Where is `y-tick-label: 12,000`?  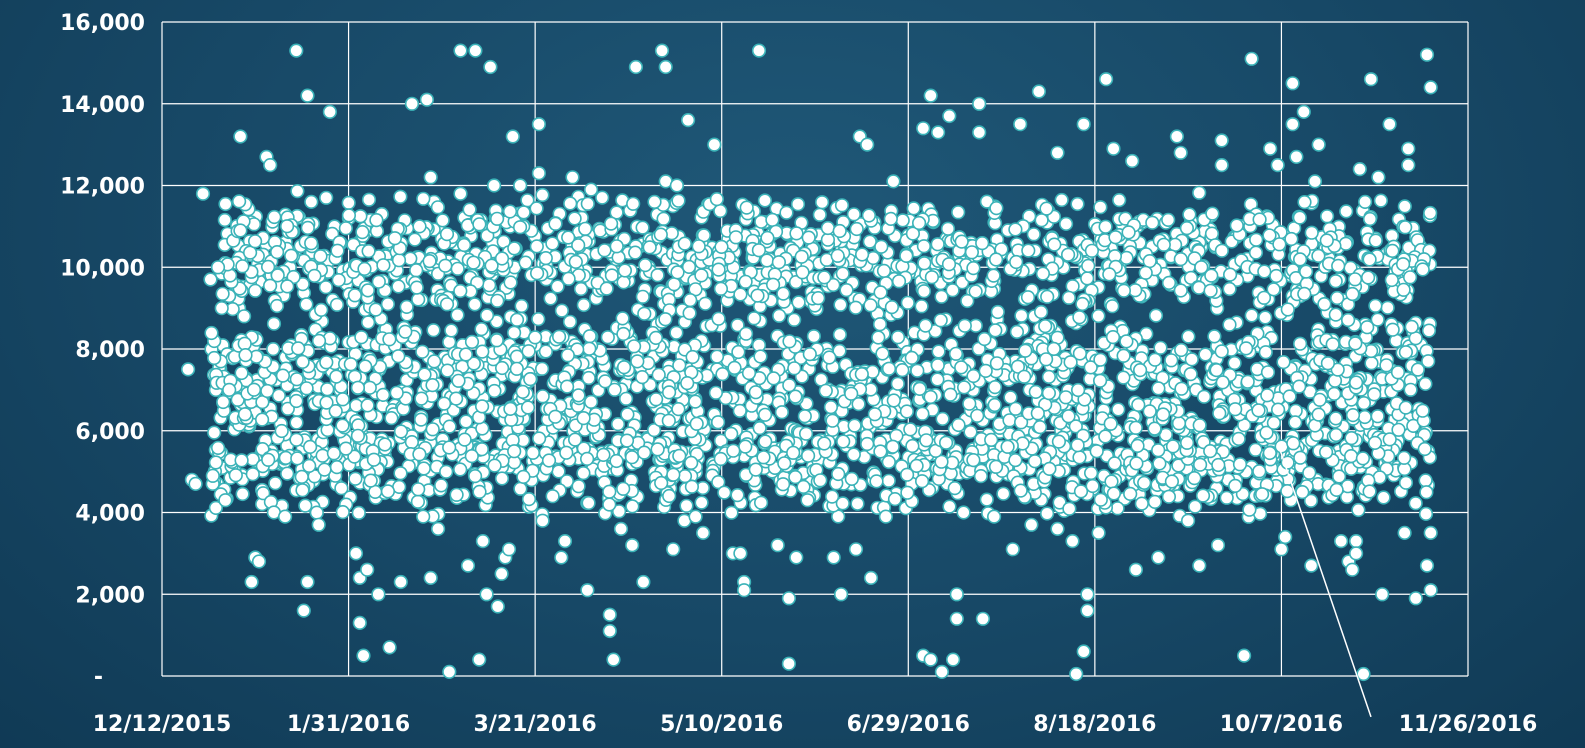 y-tick-label: 12,000 is located at coordinates (102, 187).